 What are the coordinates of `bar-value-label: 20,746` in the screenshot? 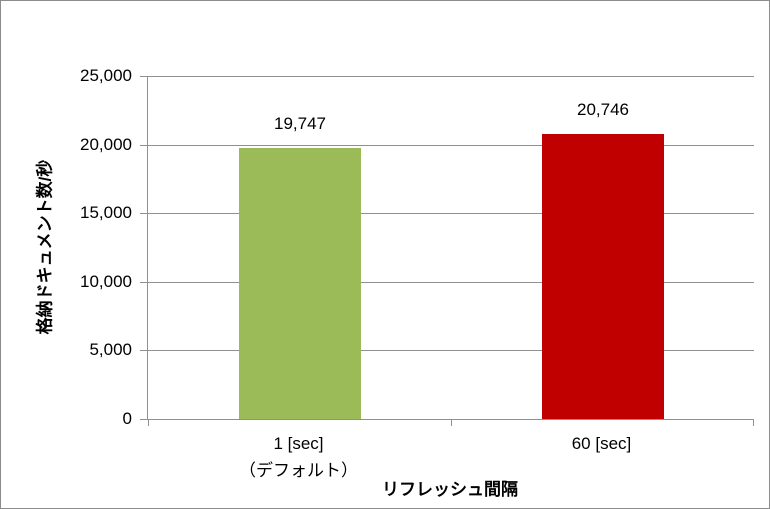 It's located at (603, 109).